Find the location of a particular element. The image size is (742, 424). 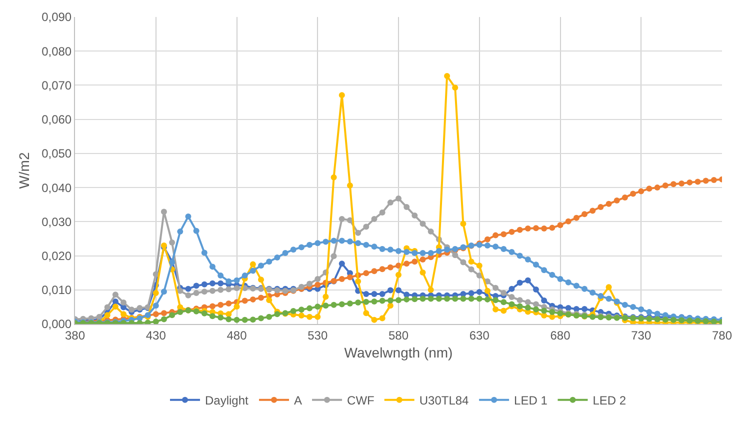

x-tick-label: 730 is located at coordinates (641, 335).